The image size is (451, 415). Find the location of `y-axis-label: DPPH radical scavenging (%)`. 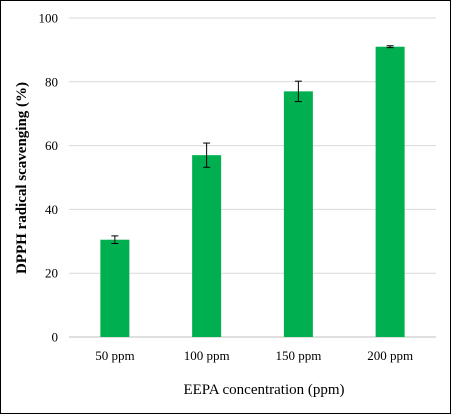

y-axis-label: DPPH radical scavenging (%) is located at coordinates (22, 178).